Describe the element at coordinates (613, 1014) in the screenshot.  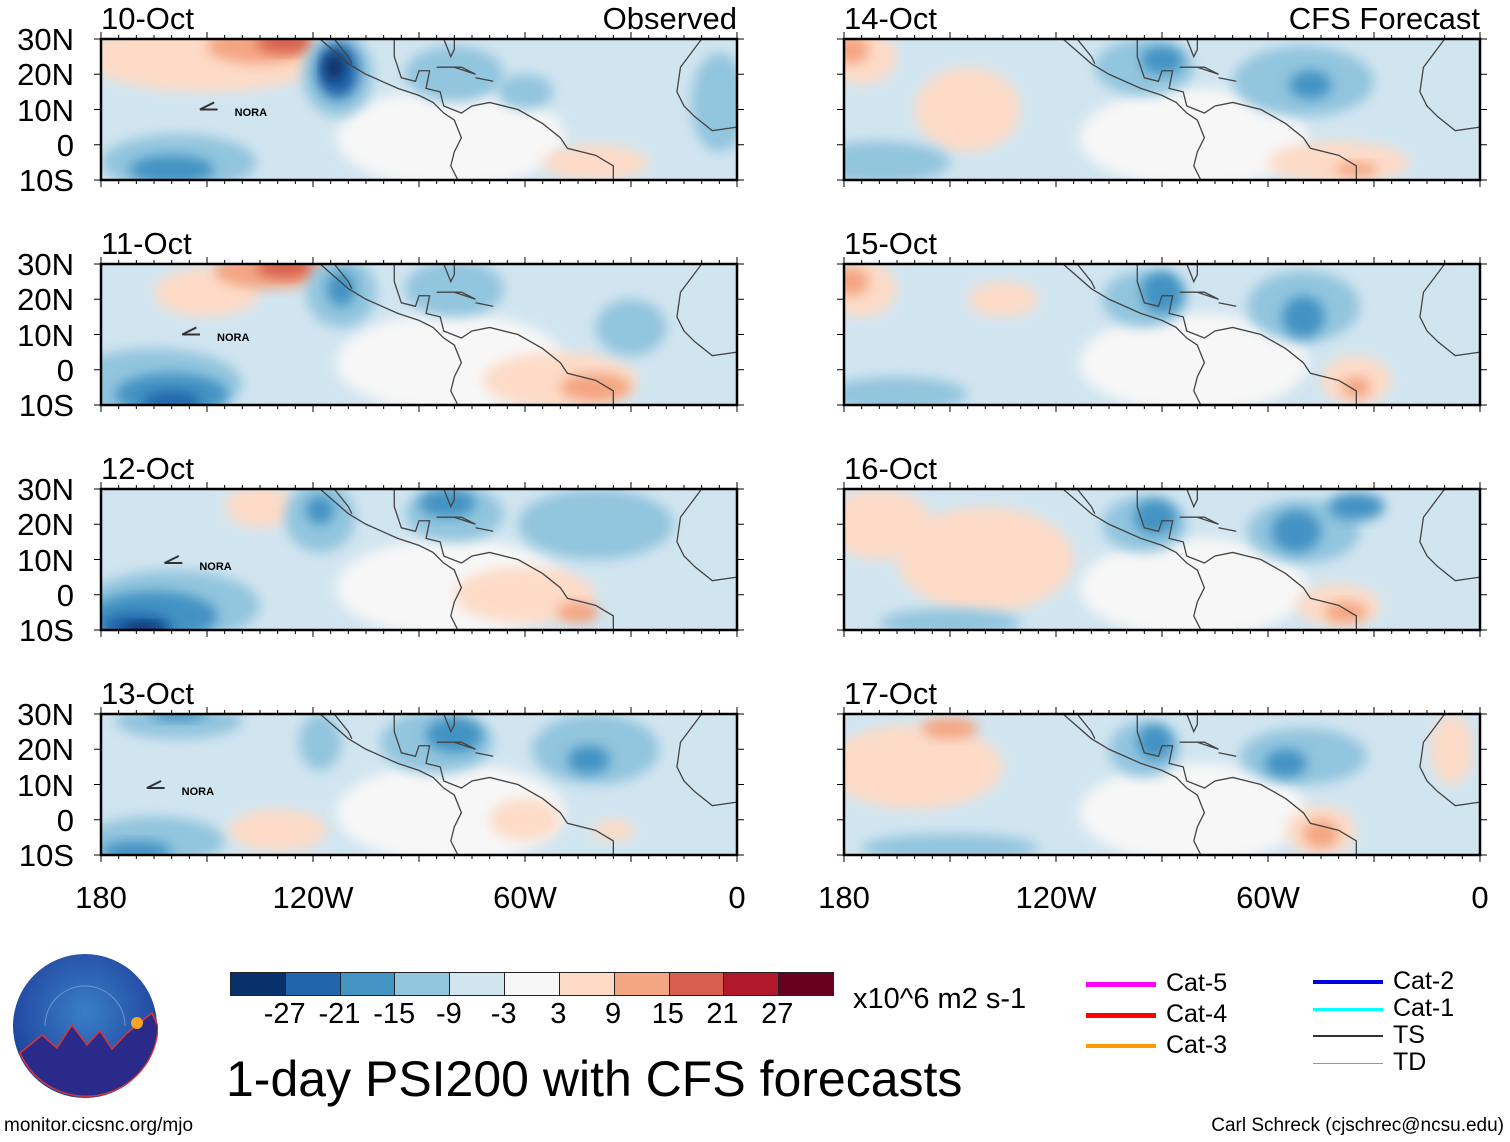
I see `colorbar-label: 9` at that location.